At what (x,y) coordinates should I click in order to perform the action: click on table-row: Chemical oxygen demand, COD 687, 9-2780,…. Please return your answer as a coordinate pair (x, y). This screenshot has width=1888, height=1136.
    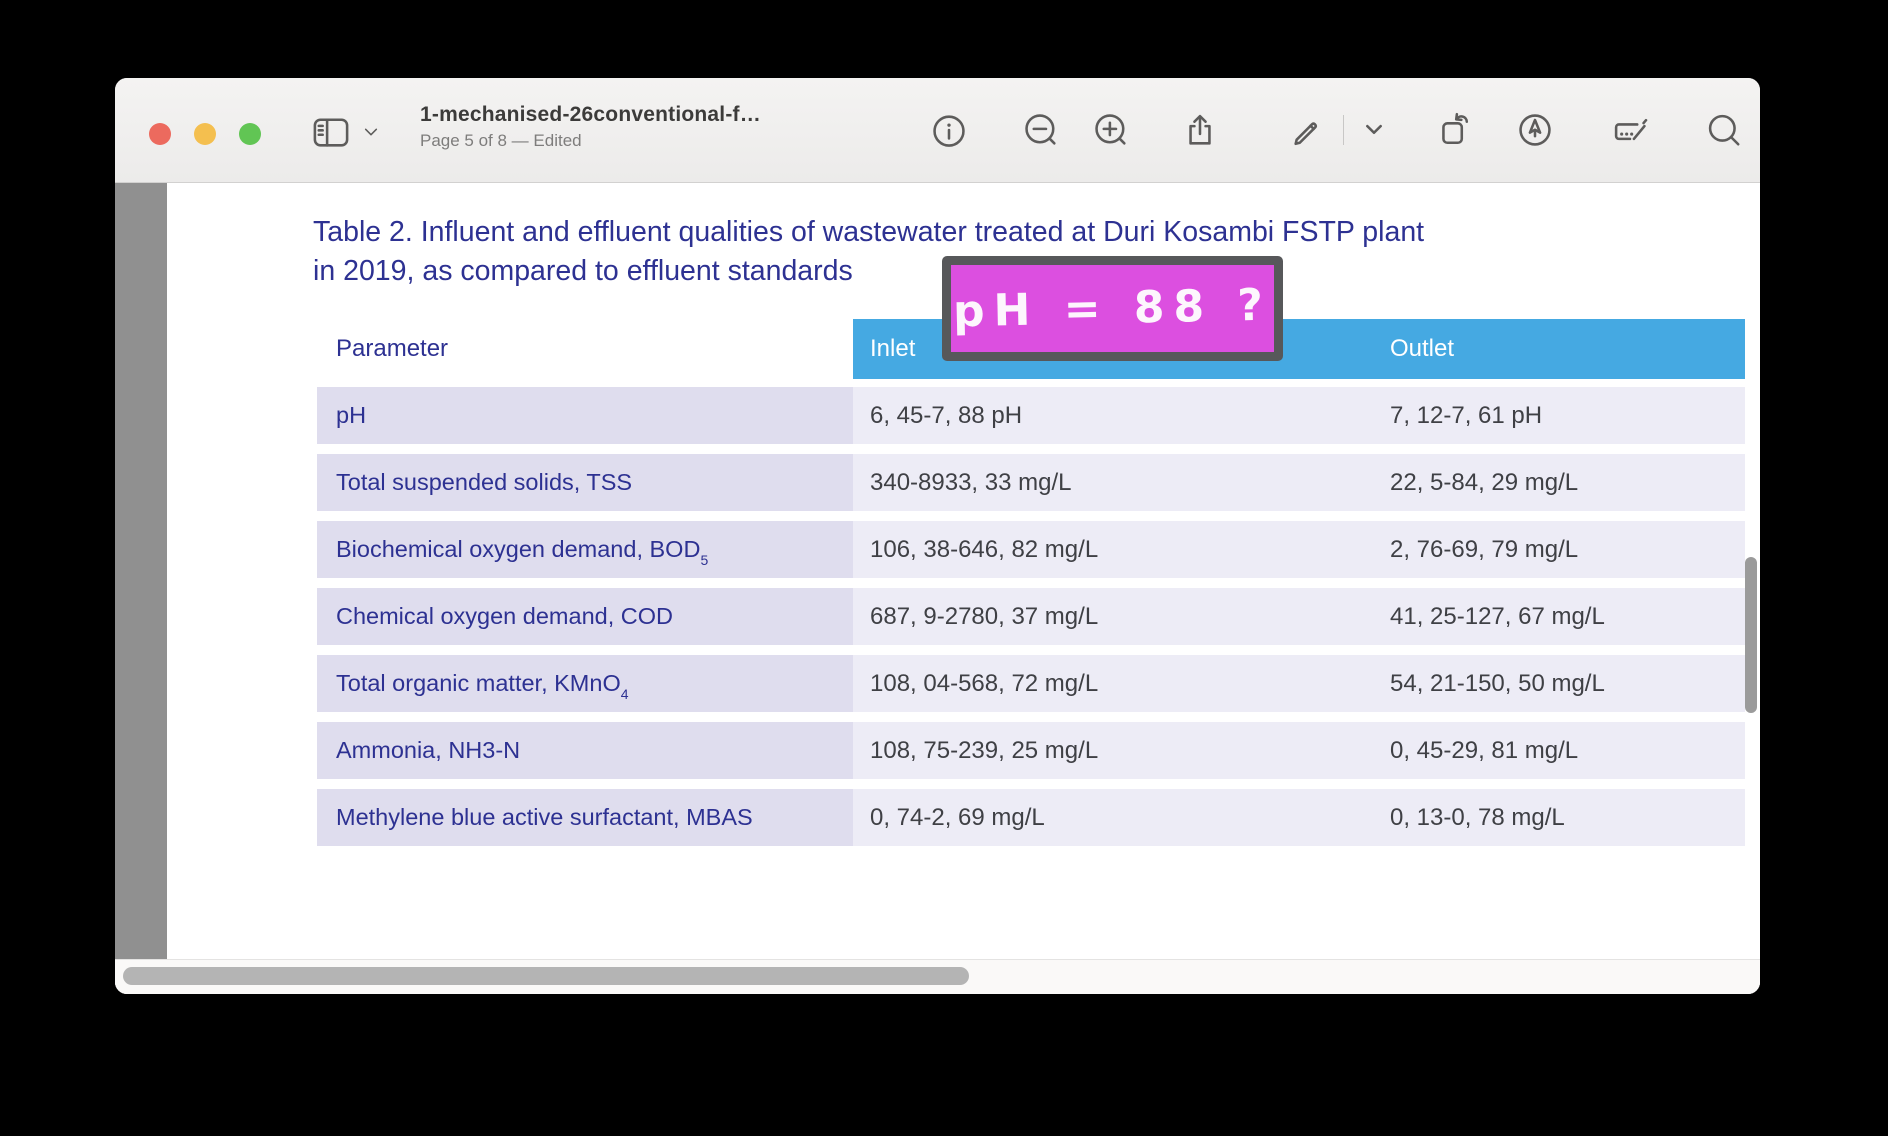
    Looking at the image, I should click on (1031, 616).